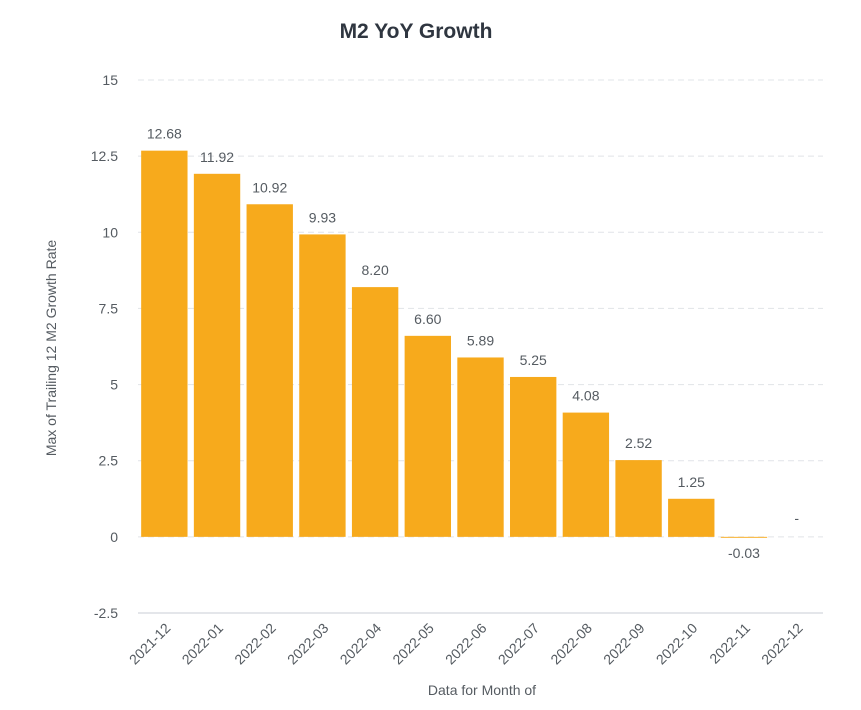 The height and width of the screenshot is (710, 861). What do you see at coordinates (691, 482) in the screenshot?
I see `data-label: 1.25` at bounding box center [691, 482].